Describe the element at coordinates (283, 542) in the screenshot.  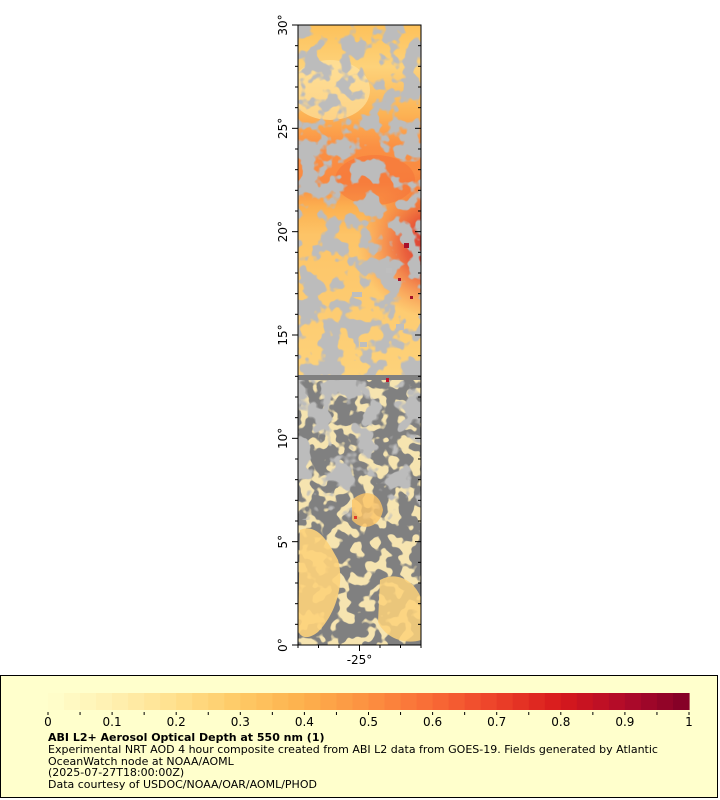
I see `lat-tick-label: 5°` at that location.